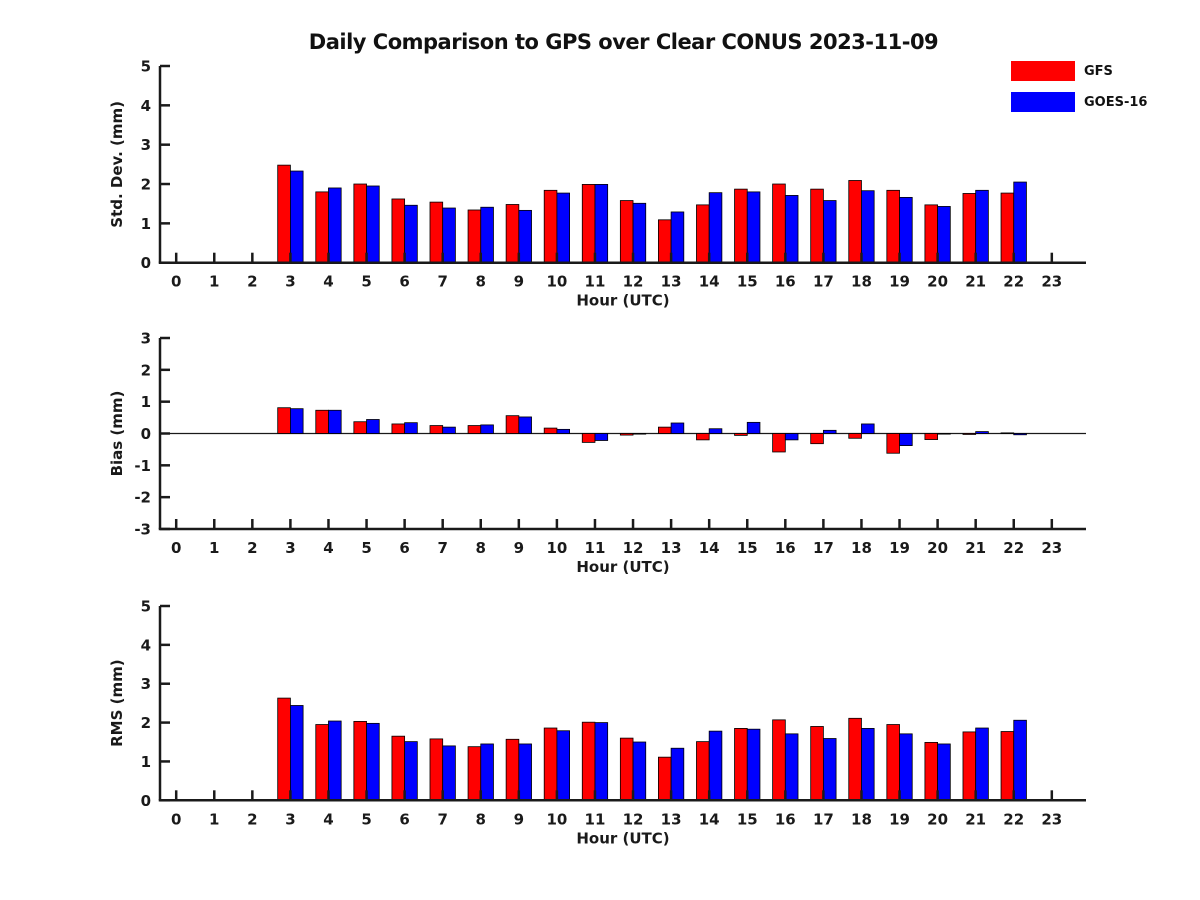  Describe the element at coordinates (252, 548) in the screenshot. I see `bias-x-tick-label: 2` at that location.